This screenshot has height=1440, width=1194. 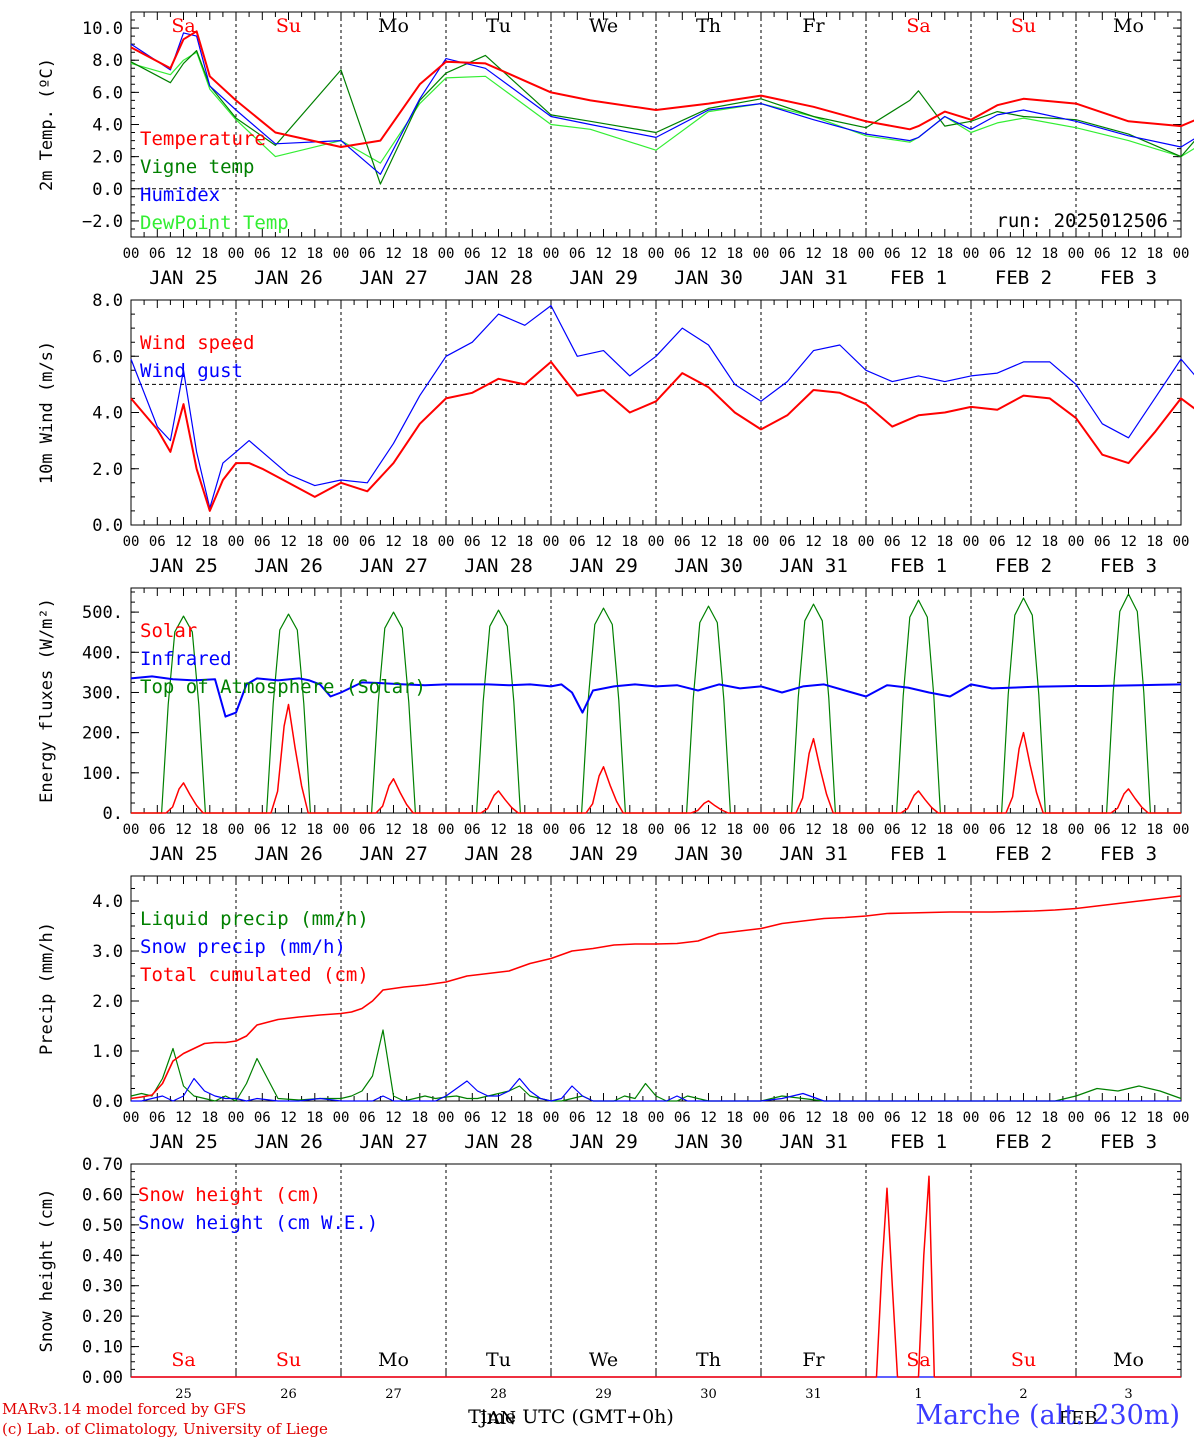 What do you see at coordinates (498, 854) in the screenshot?
I see `date-label: JAN 28` at bounding box center [498, 854].